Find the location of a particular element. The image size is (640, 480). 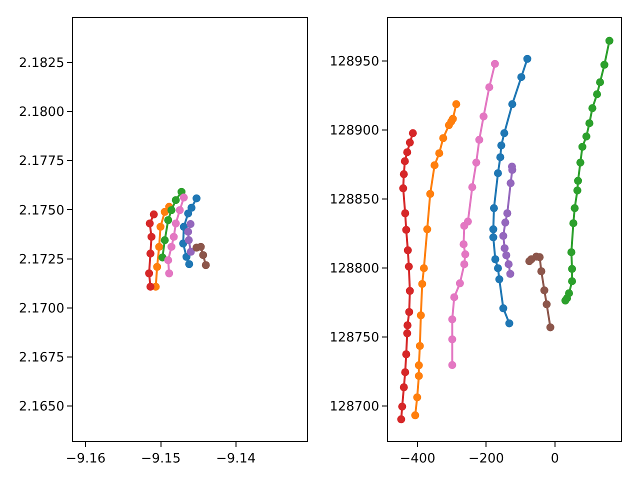

x-tick-label: 0 is located at coordinates (555, 459).